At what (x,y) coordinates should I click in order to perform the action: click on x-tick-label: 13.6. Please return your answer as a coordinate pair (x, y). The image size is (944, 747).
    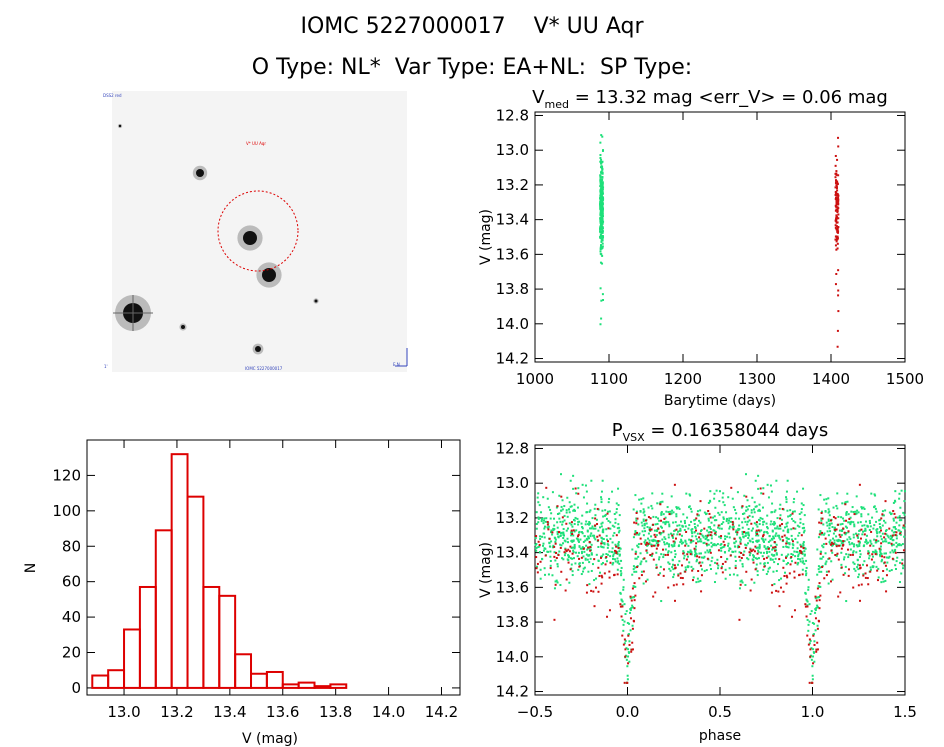
    Looking at the image, I should click on (282, 712).